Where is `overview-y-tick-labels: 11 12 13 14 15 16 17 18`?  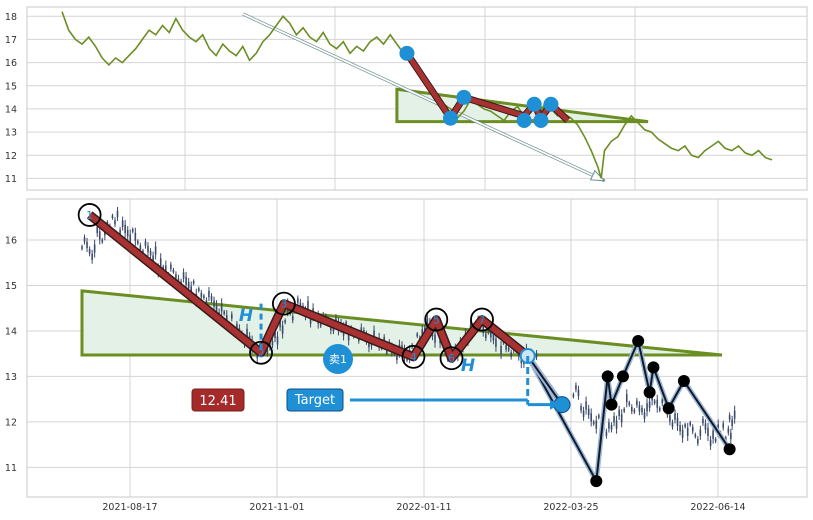
overview-y-tick-labels: 11 12 13 14 15 16 17 18 is located at coordinates (11, 98).